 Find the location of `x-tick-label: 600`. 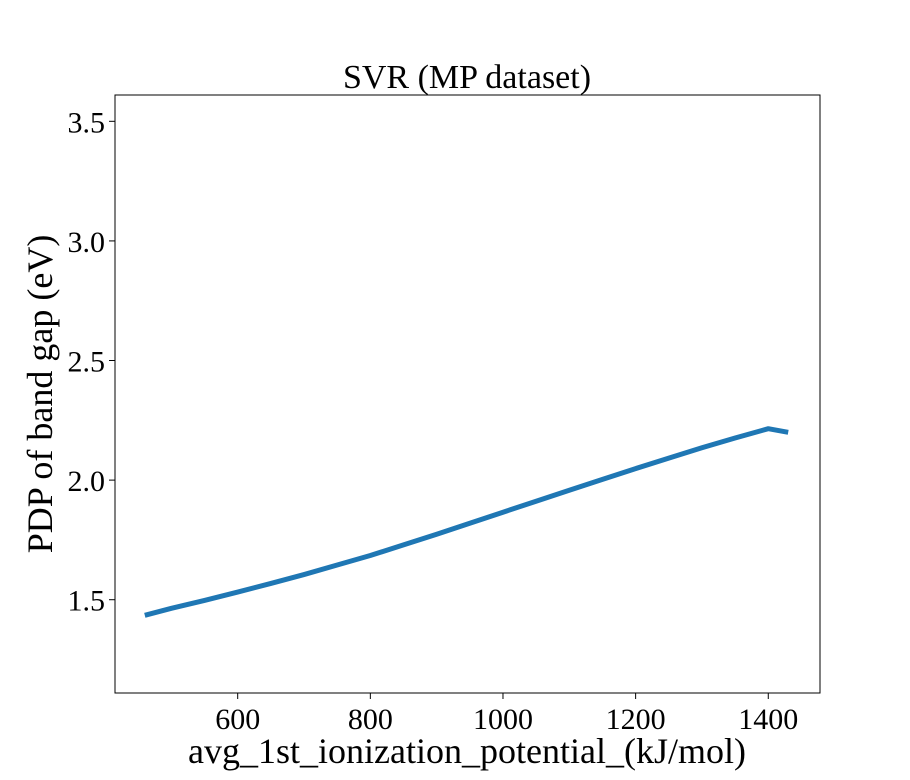

x-tick-label: 600 is located at coordinates (237, 719).